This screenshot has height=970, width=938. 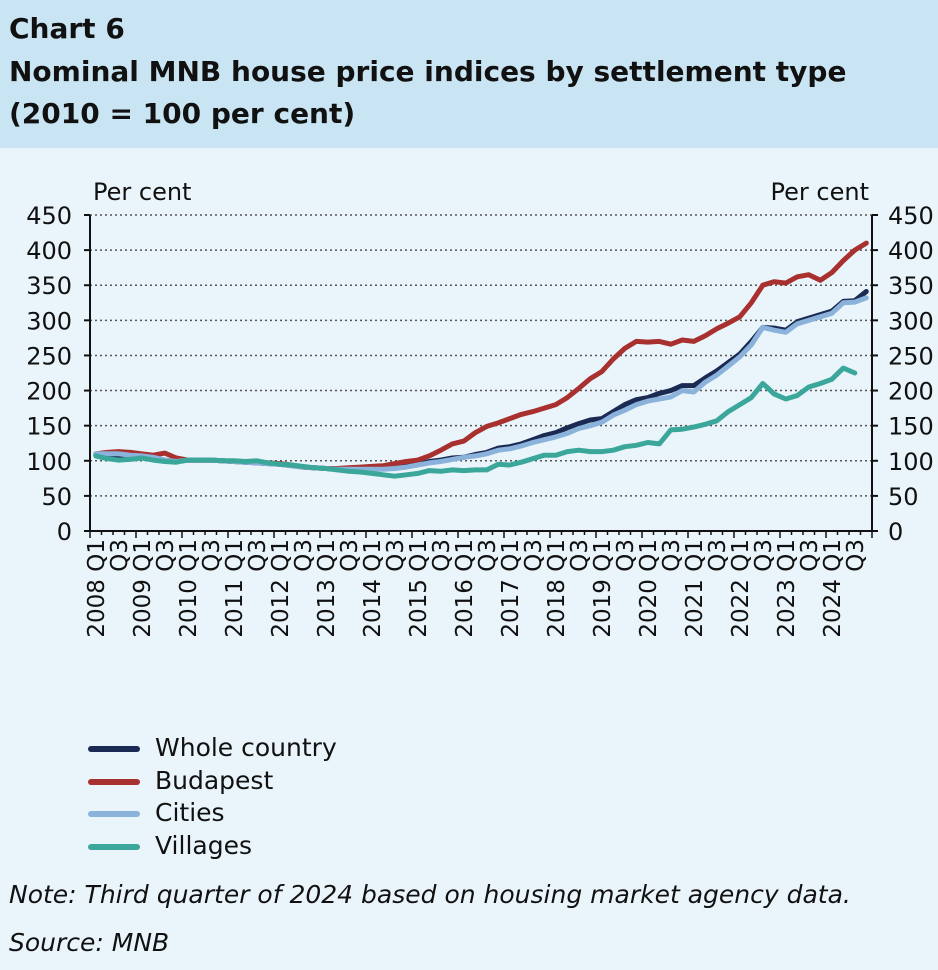 I want to click on legend-label: Cities, so click(x=190, y=812).